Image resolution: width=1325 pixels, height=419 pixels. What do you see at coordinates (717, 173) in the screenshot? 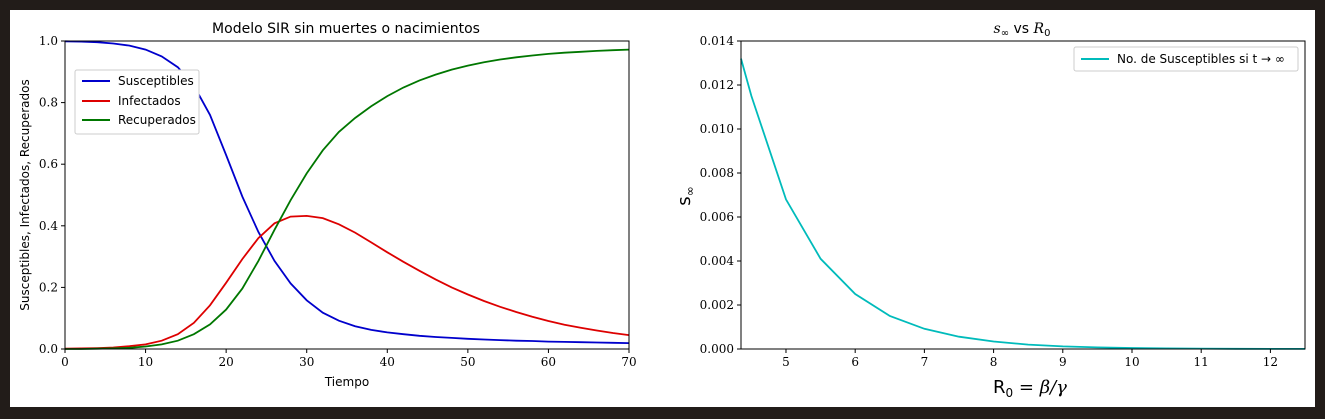
I see `s-infinity-y-tick-label: 0.008` at bounding box center [717, 173].